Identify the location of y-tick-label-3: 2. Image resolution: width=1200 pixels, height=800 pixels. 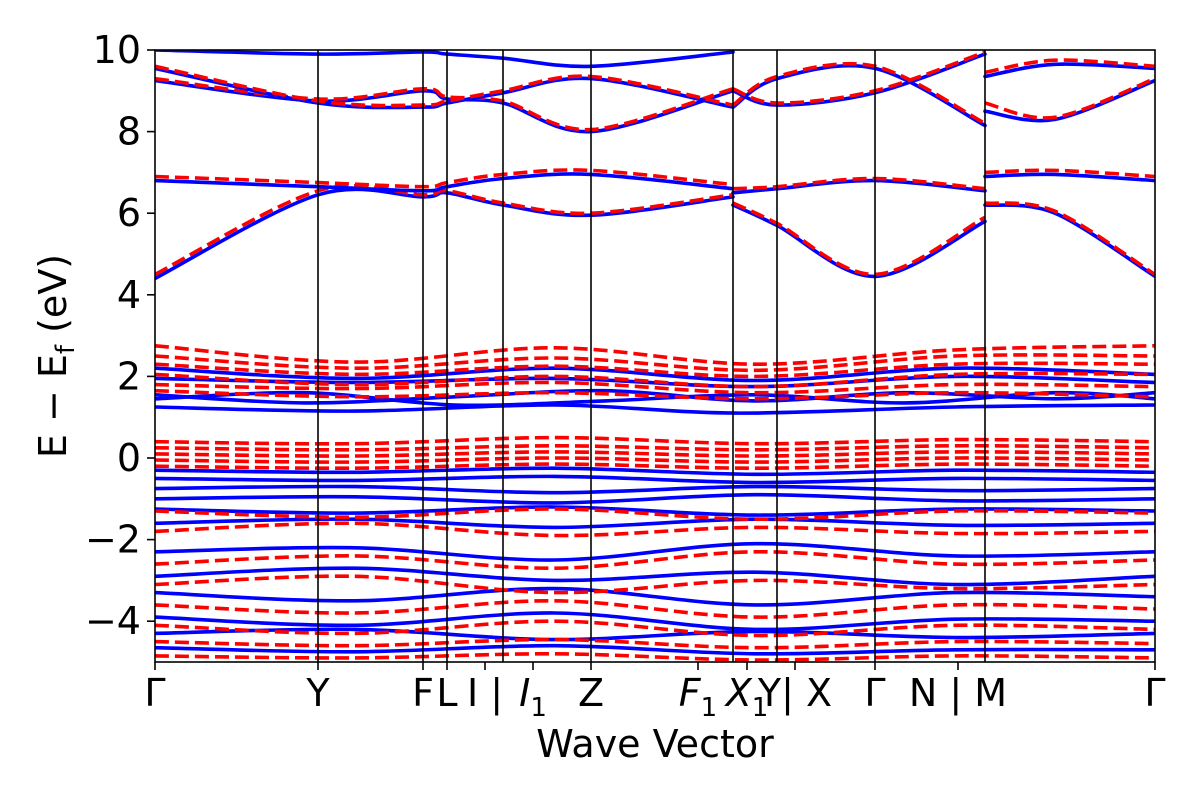
(129, 376).